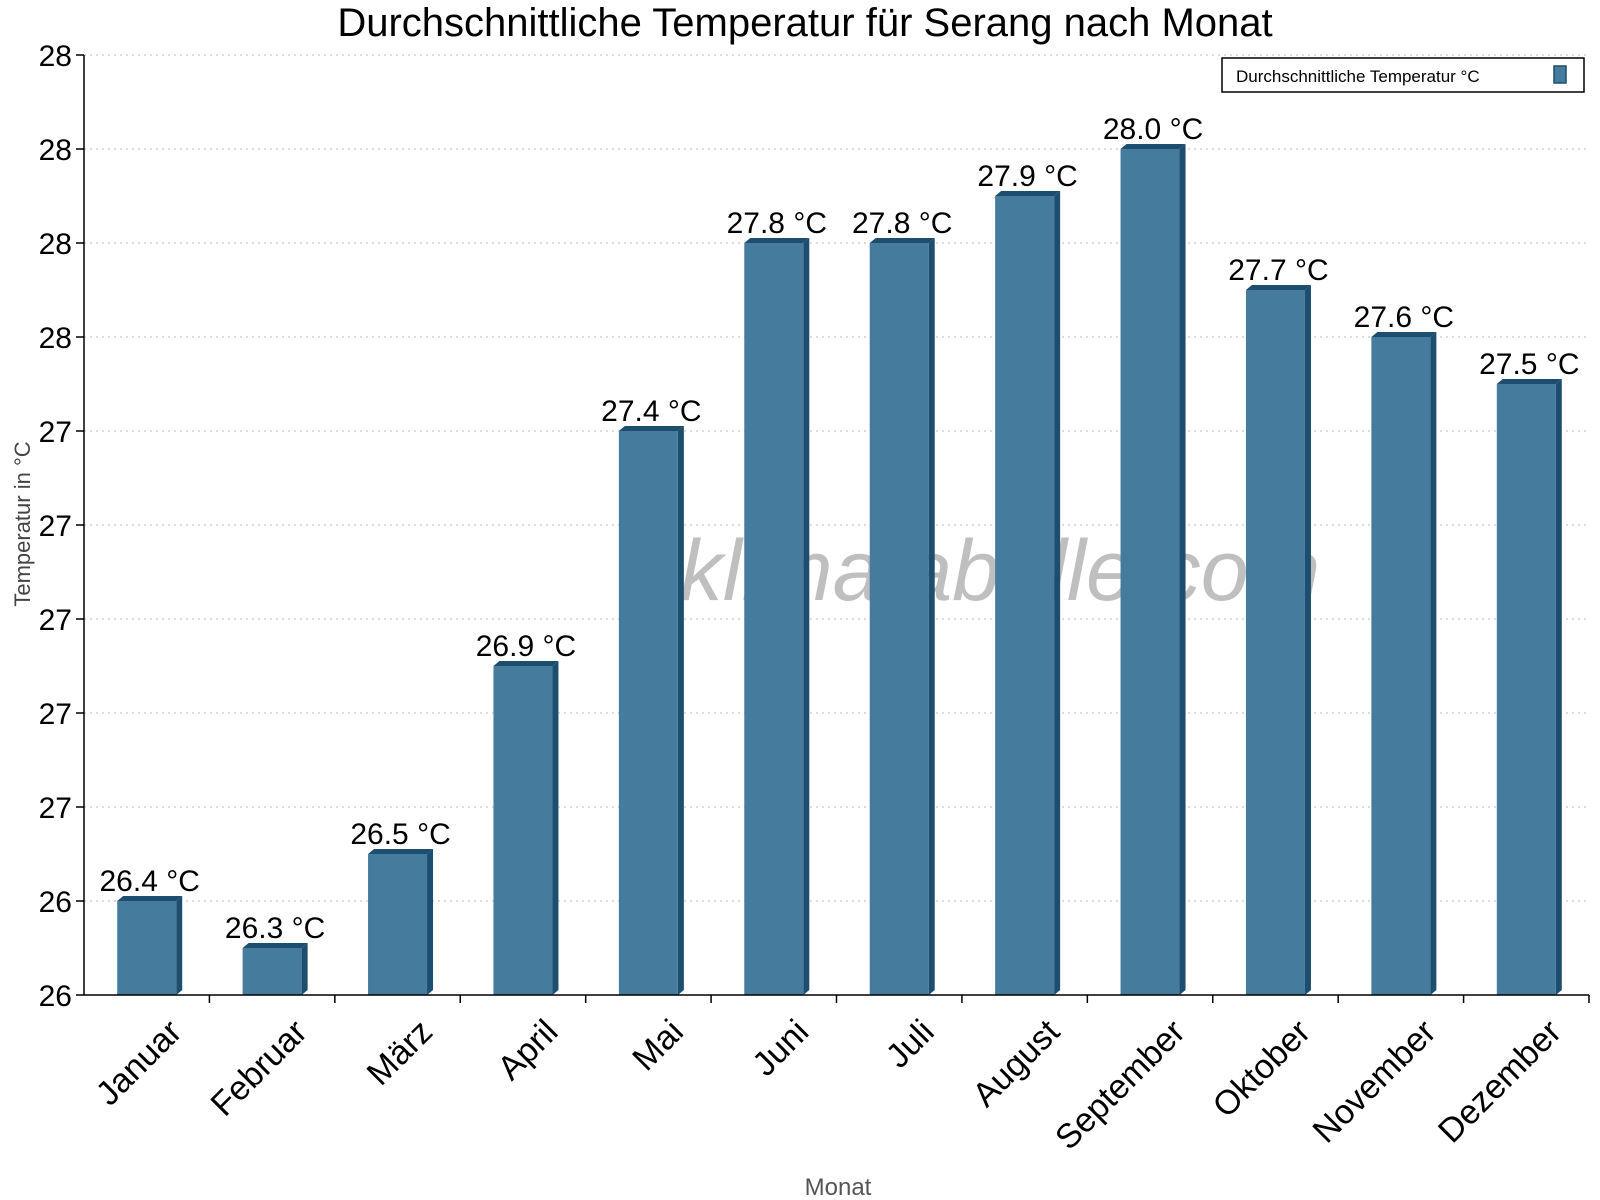 The width and height of the screenshot is (1600, 1200). I want to click on data-label: 26.9 °C, so click(526, 646).